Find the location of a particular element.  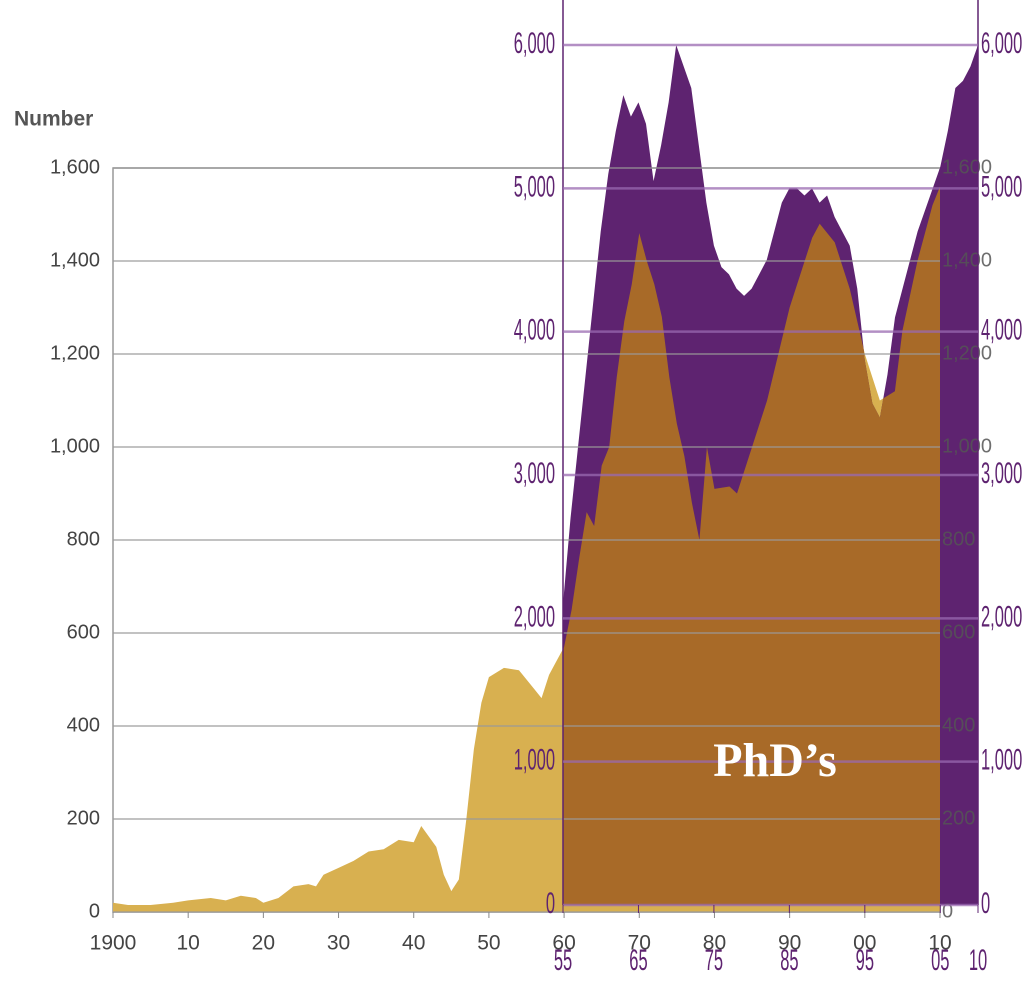

x-tick-label: 80 is located at coordinates (714, 943).